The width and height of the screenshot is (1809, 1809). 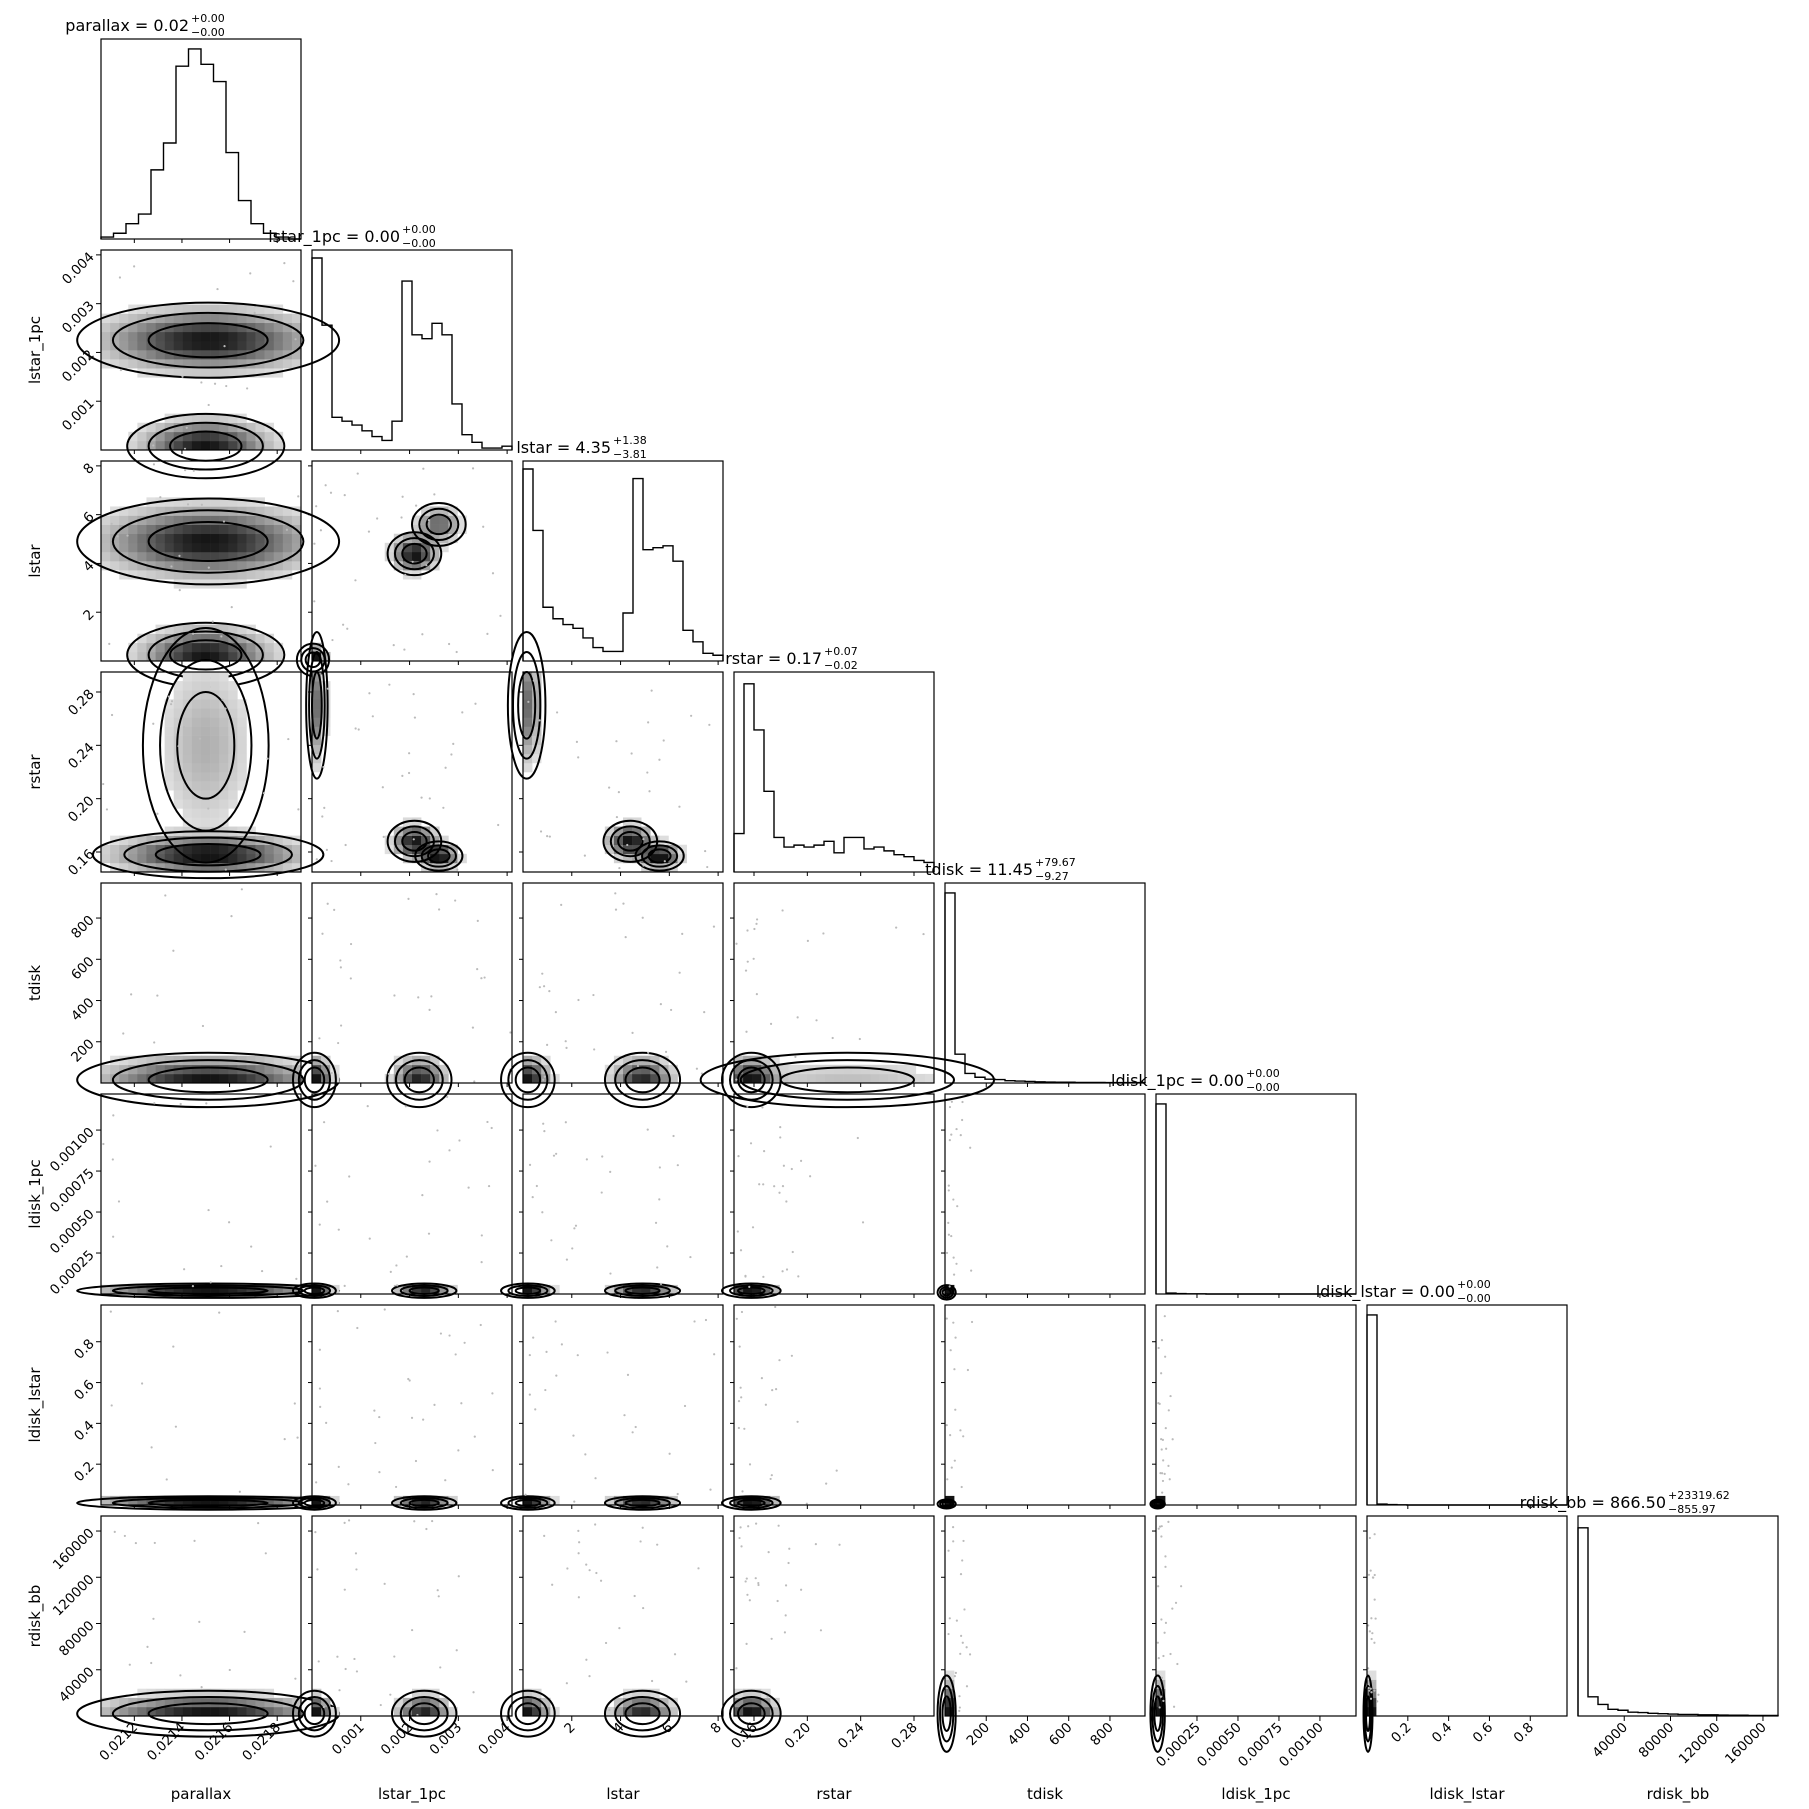 What do you see at coordinates (84, 1349) in the screenshot?
I see `y-tick-label: 0.8` at bounding box center [84, 1349].